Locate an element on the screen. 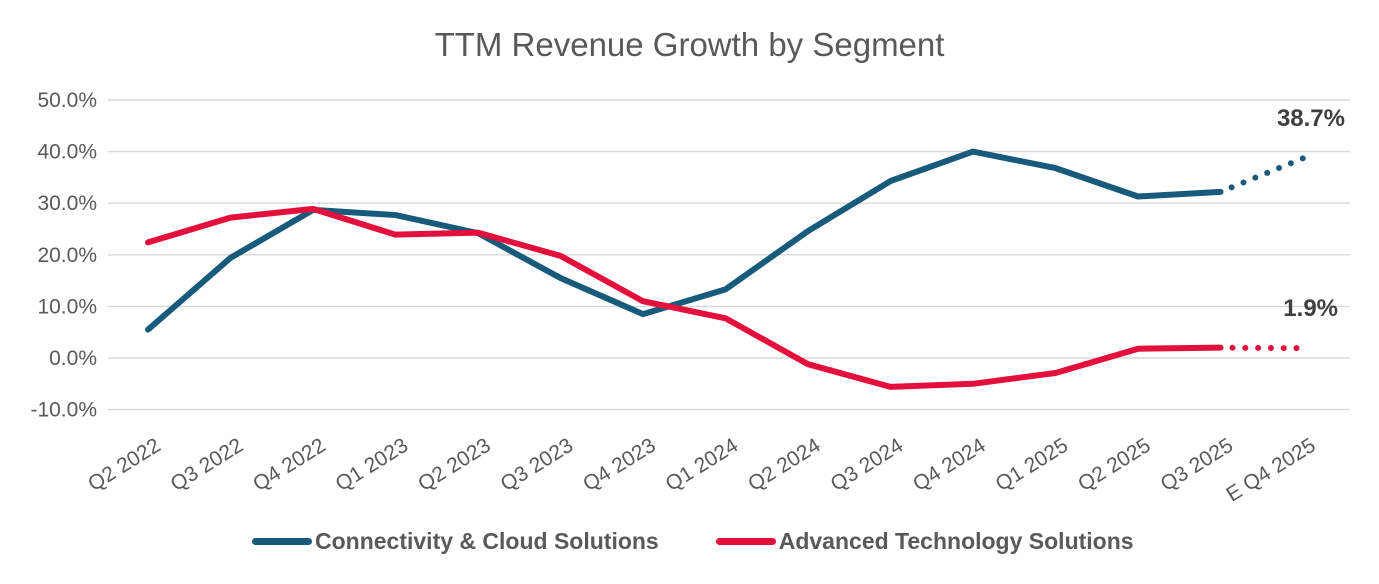 The height and width of the screenshot is (584, 1379). legend-label-advanced-tech: Advanced Technology Solutions is located at coordinates (956, 541).